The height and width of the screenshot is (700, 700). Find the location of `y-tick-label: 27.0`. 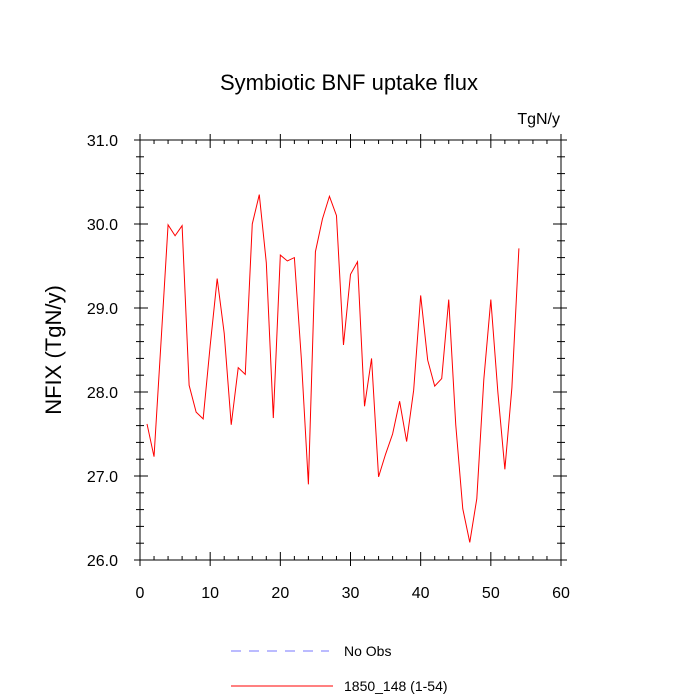

y-tick-label: 27.0 is located at coordinates (102, 477).